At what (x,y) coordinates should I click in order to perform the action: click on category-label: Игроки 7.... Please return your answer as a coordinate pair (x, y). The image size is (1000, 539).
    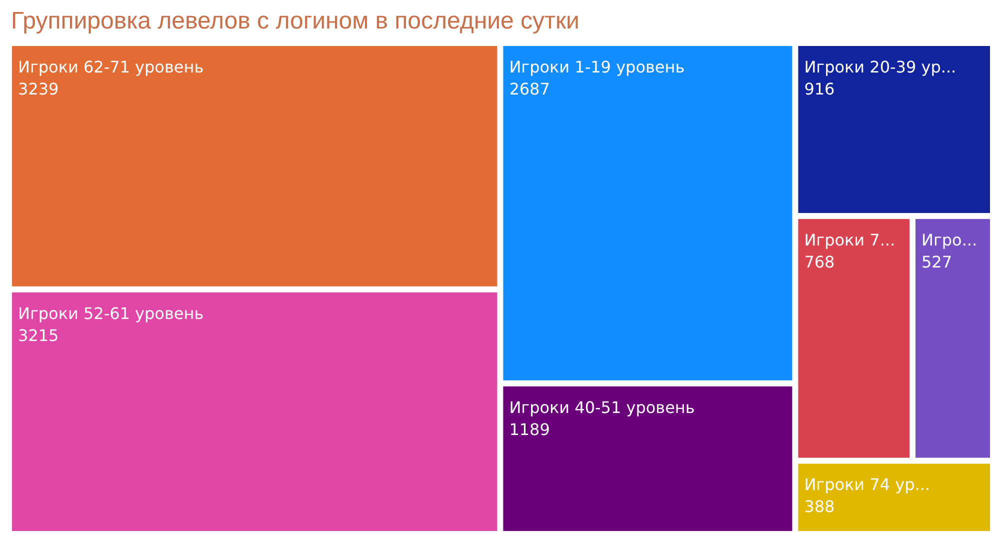
    Looking at the image, I should click on (850, 240).